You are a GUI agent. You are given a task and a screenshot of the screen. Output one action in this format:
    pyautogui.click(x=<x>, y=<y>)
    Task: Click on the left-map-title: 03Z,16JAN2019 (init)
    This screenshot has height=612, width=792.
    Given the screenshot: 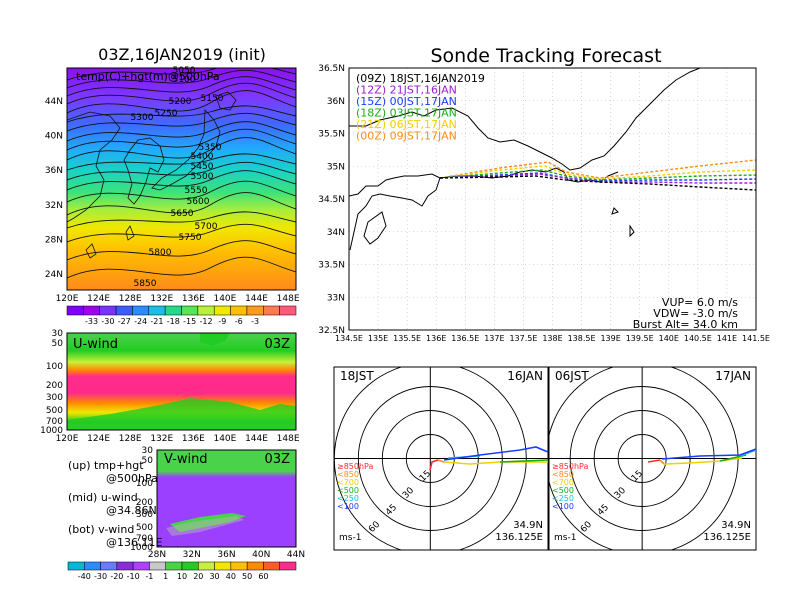 What is the action you would take?
    pyautogui.click(x=182, y=54)
    